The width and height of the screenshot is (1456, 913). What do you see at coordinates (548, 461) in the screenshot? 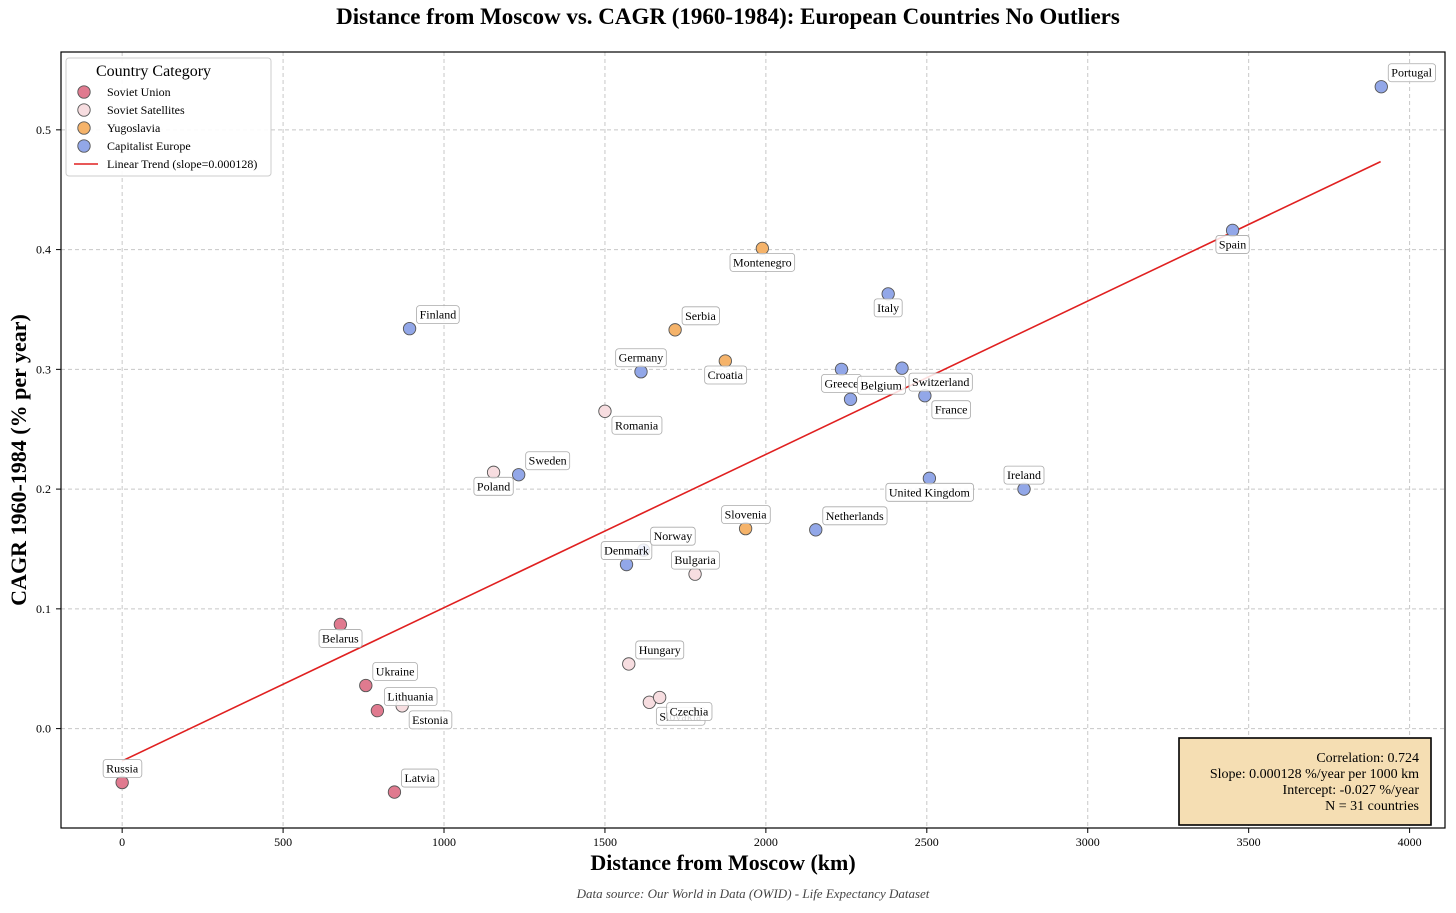
I see `point-label-text: Sweden` at bounding box center [548, 461].